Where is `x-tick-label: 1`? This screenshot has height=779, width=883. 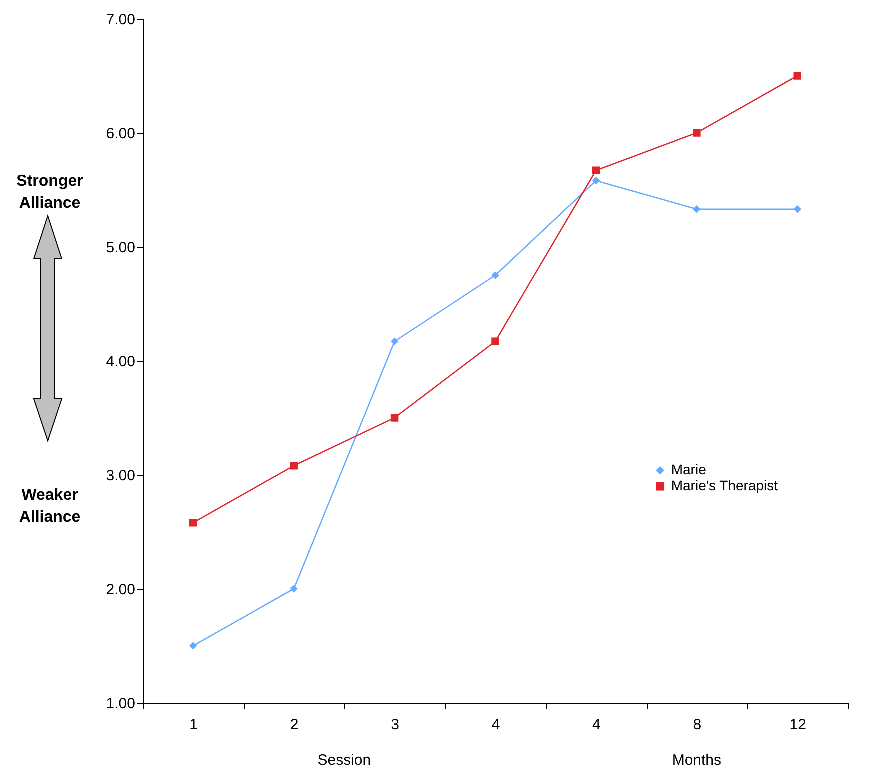 x-tick-label: 1 is located at coordinates (194, 725).